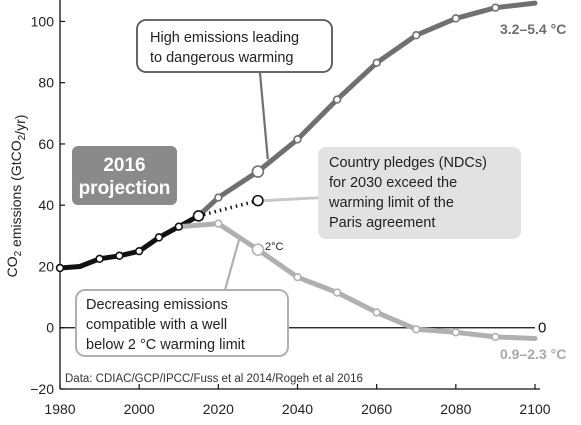 This screenshot has height=425, width=581. What do you see at coordinates (258, 171) in the screenshot?
I see `high-point-2030` at bounding box center [258, 171].